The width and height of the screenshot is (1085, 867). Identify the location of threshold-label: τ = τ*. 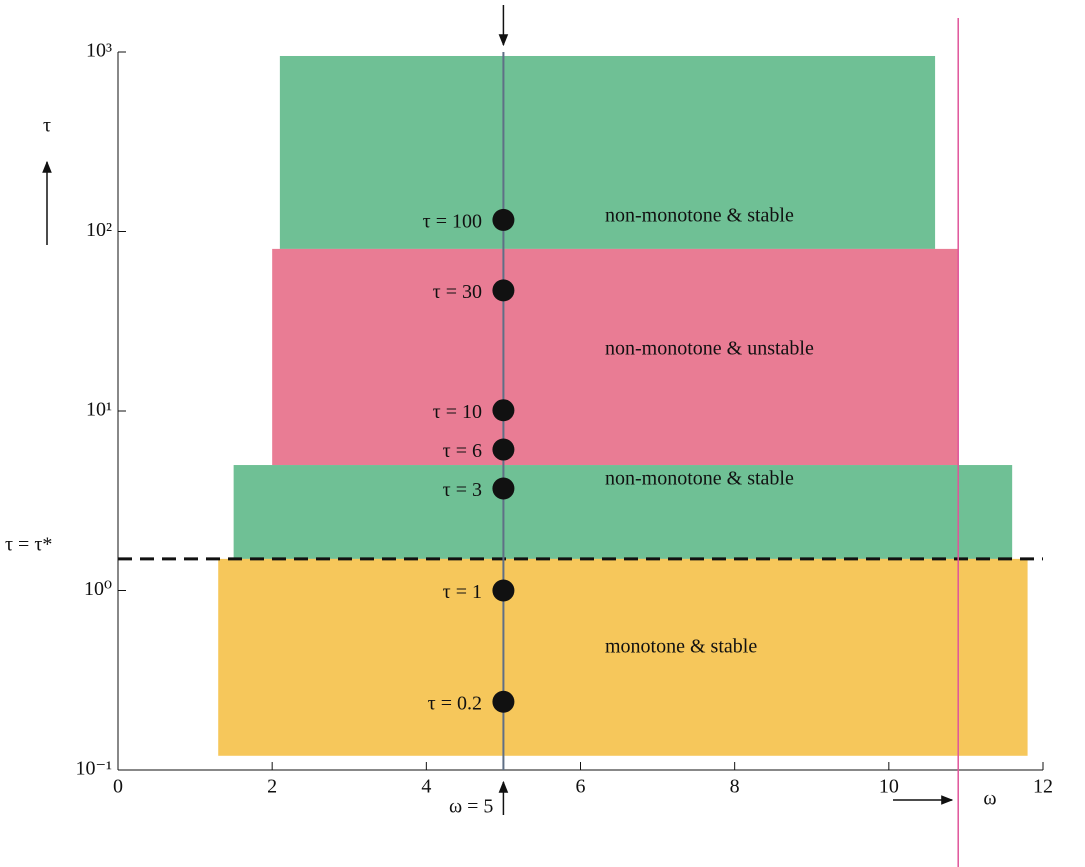
(28, 544).